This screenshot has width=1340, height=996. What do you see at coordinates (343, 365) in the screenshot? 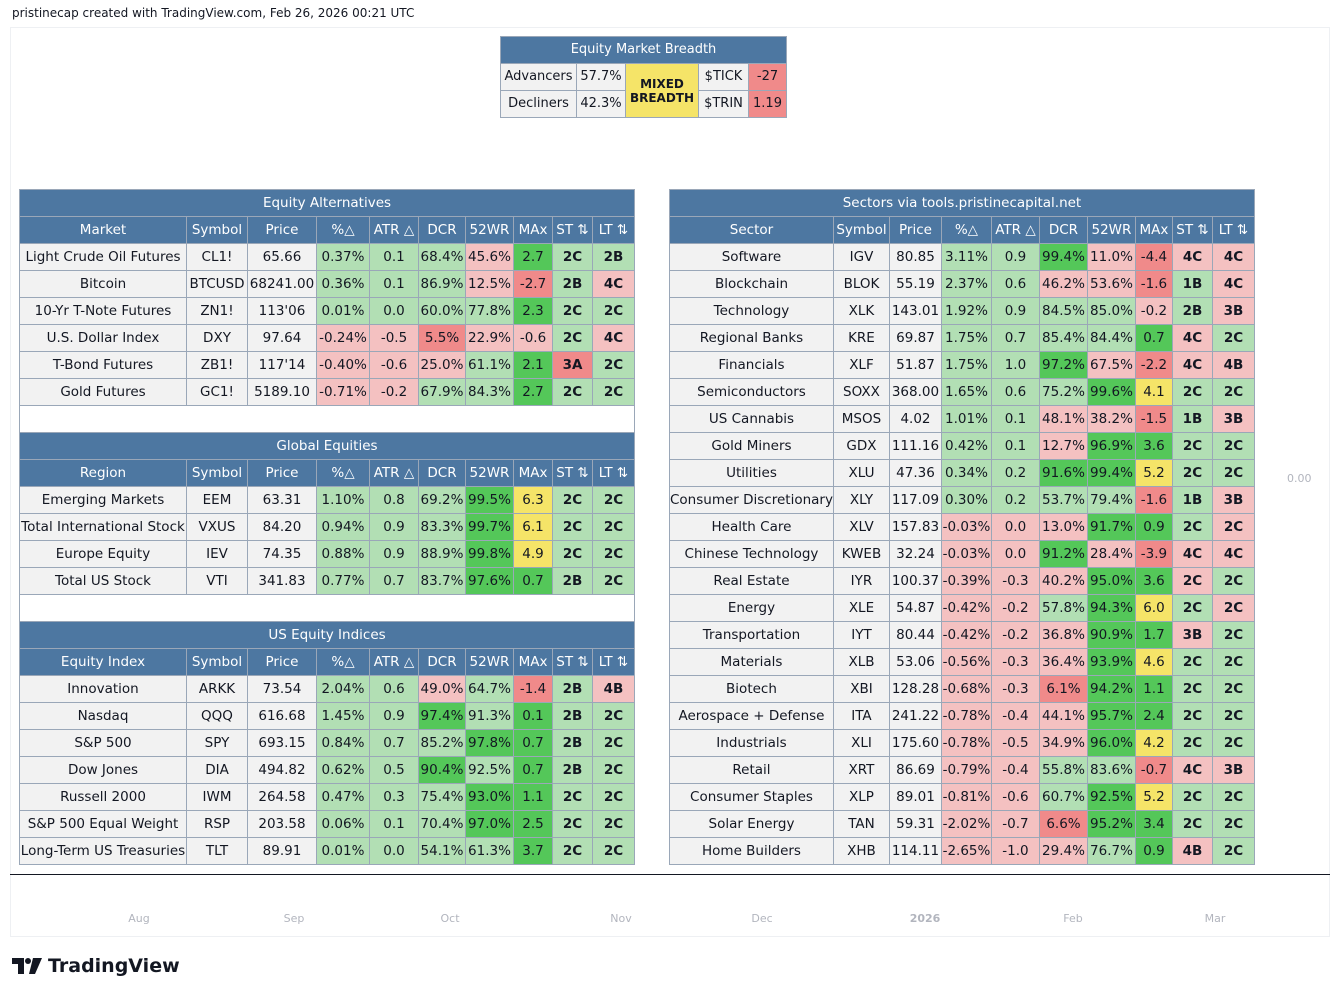
I see `cell-col3: -0.40%` at bounding box center [343, 365].